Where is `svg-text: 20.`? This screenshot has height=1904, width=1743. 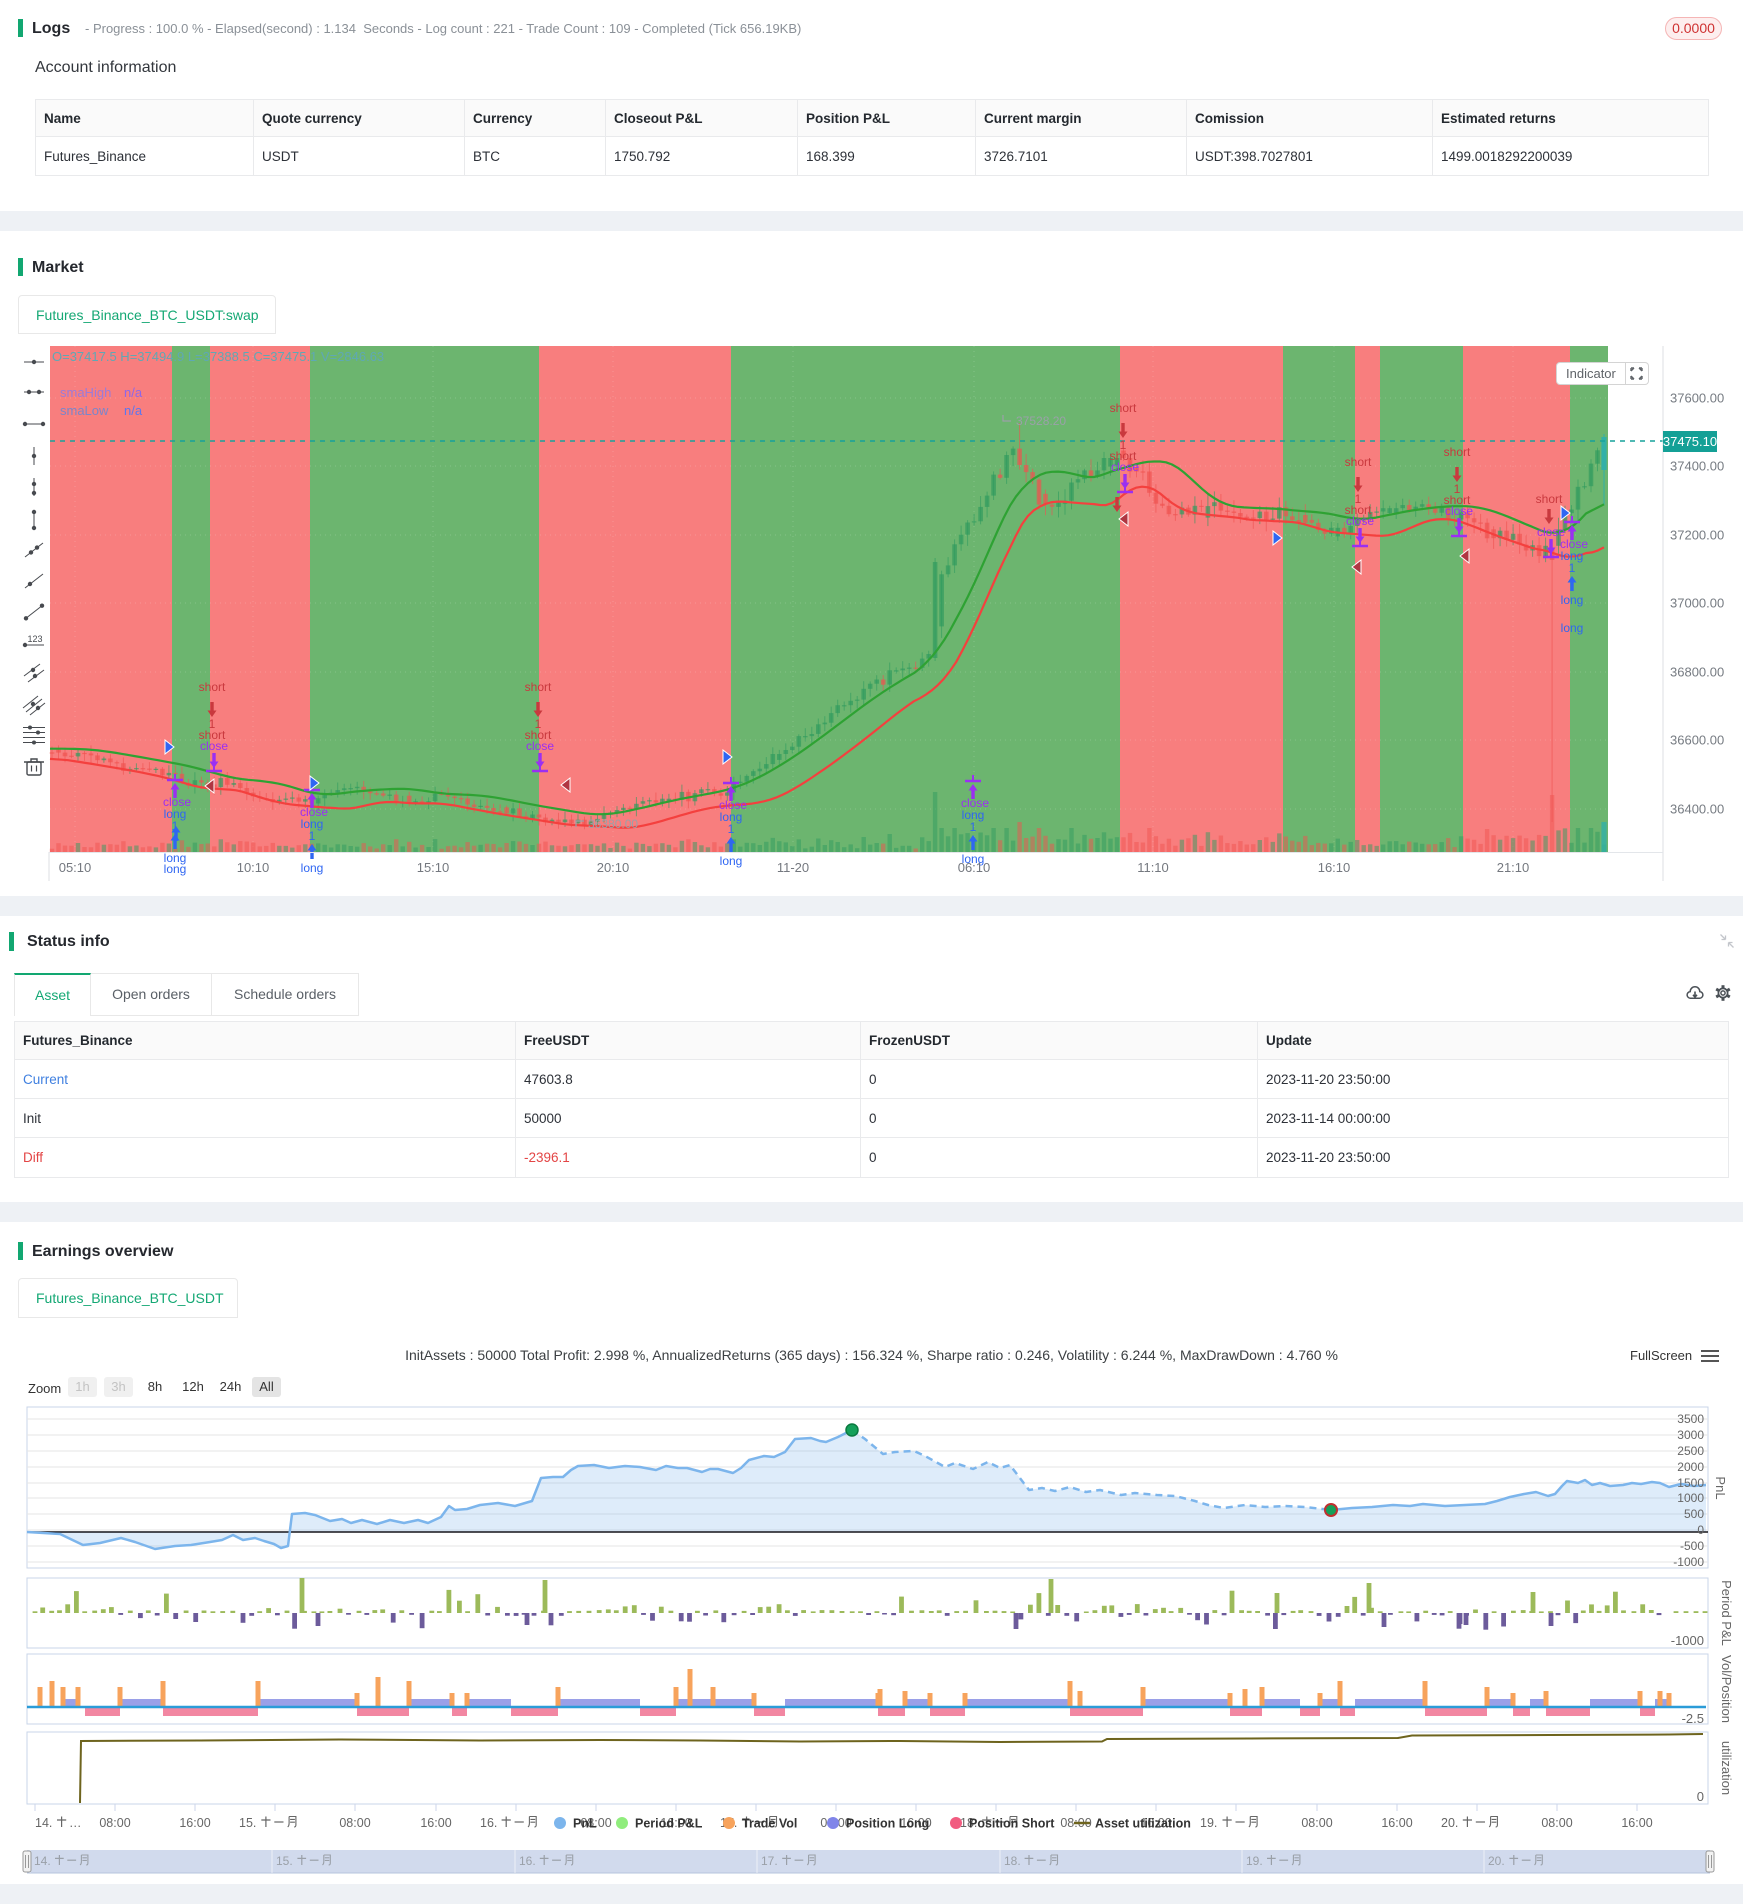 svg-text: 20. is located at coordinates (1496, 1861).